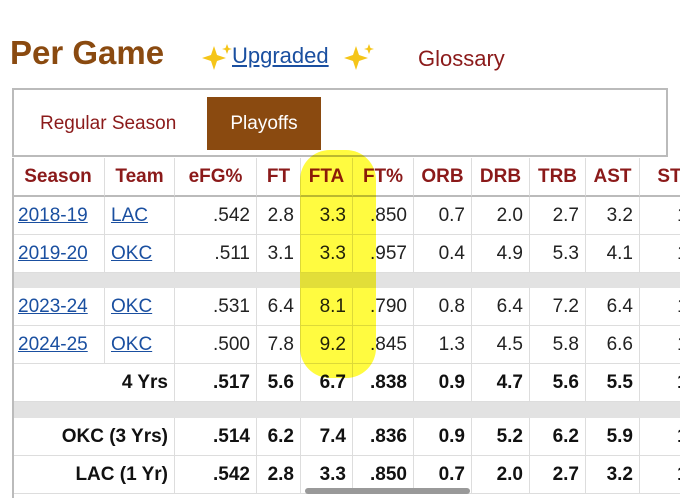  Describe the element at coordinates (216, 254) in the screenshot. I see `stat-cell: .511` at that location.